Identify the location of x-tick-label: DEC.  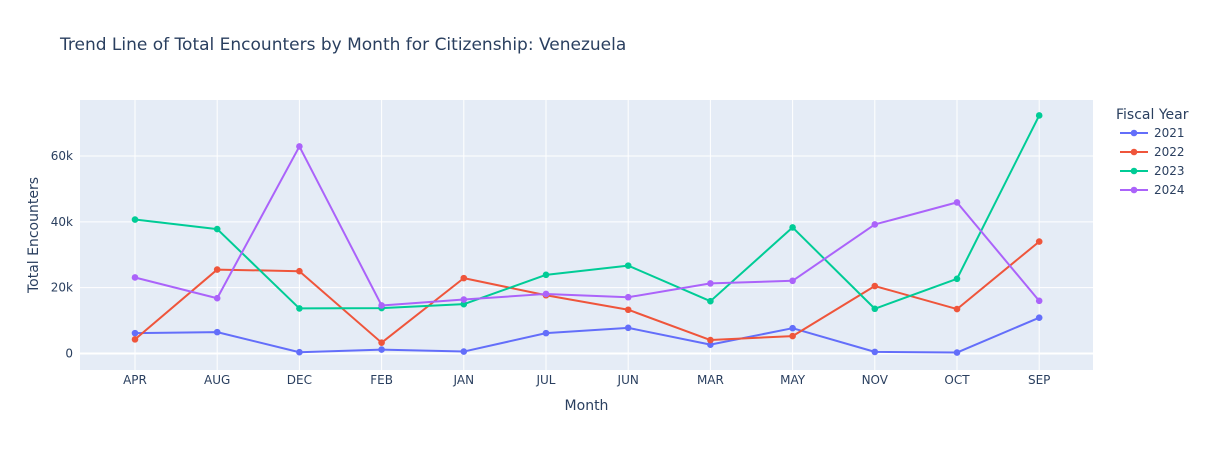
(299, 380).